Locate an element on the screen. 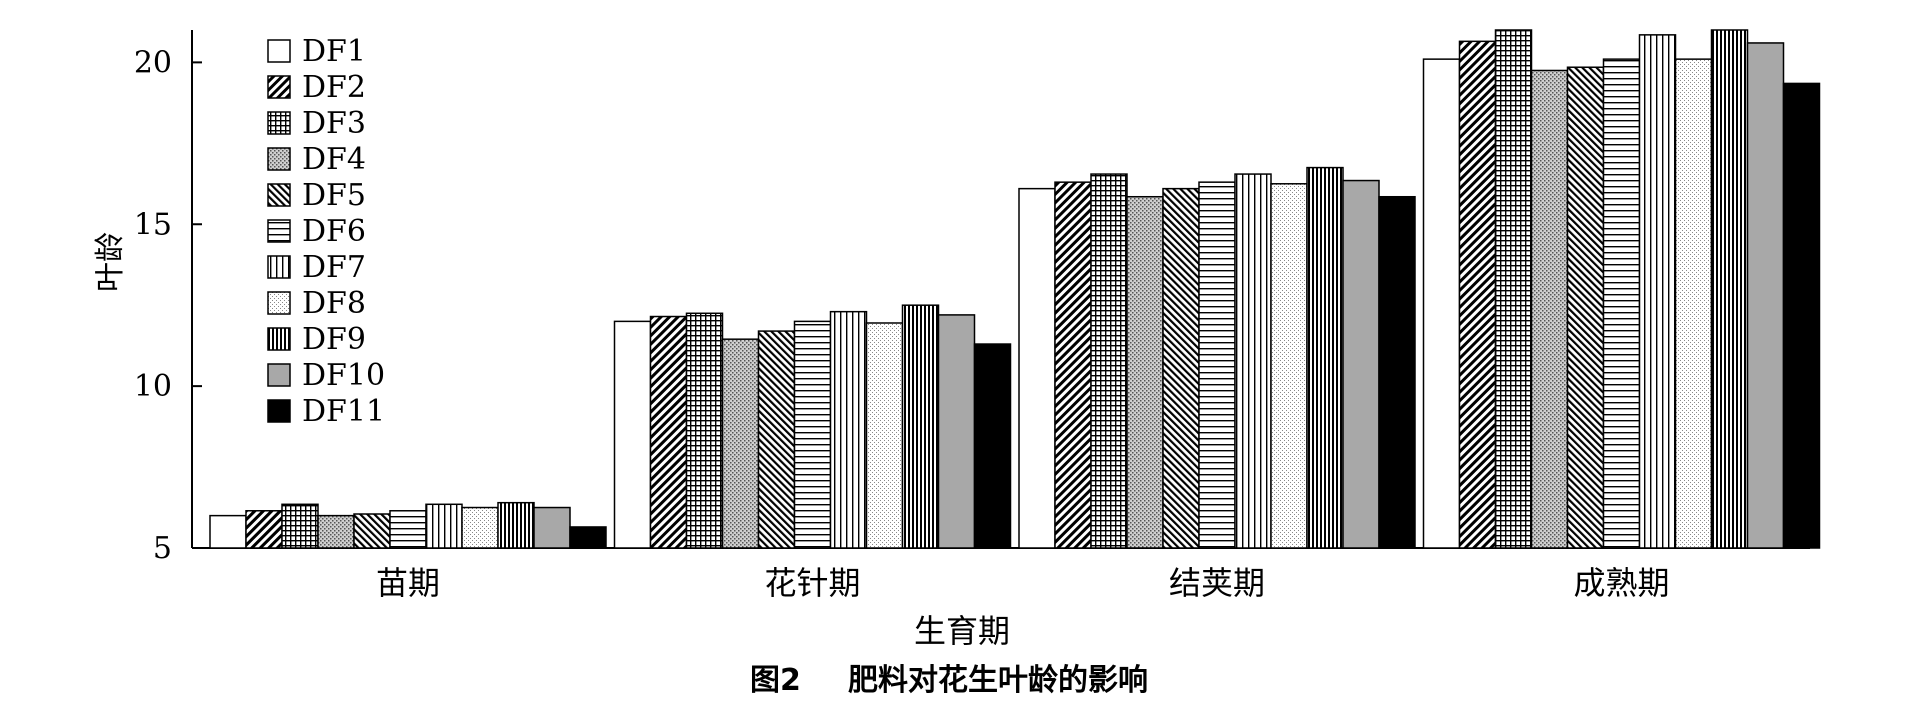 This screenshot has width=1924, height=705. legend-swatch-df8 is located at coordinates (279, 303).